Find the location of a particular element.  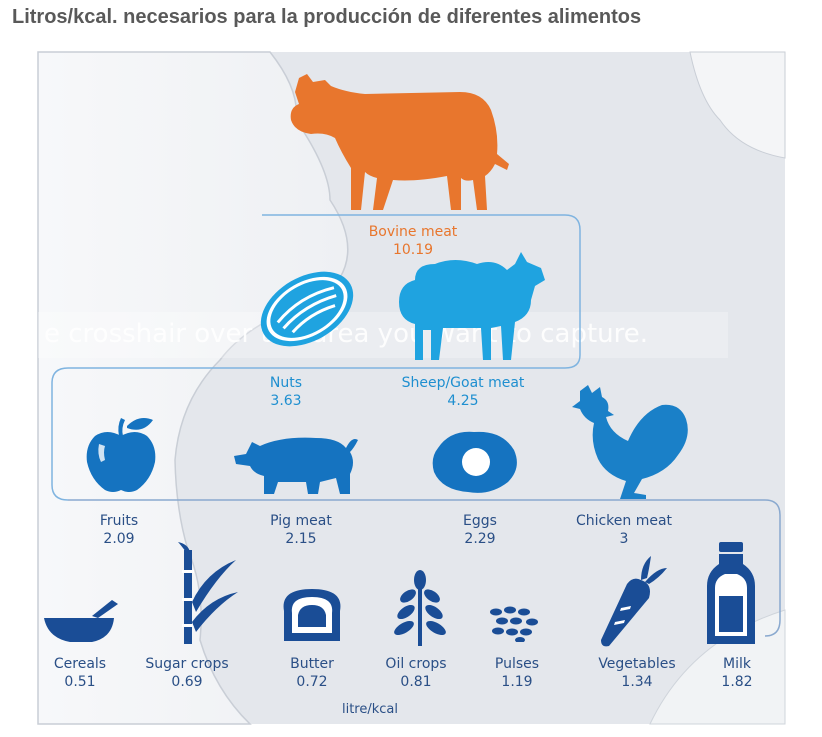

label-butter: Butter 0.72 is located at coordinates (312, 673).